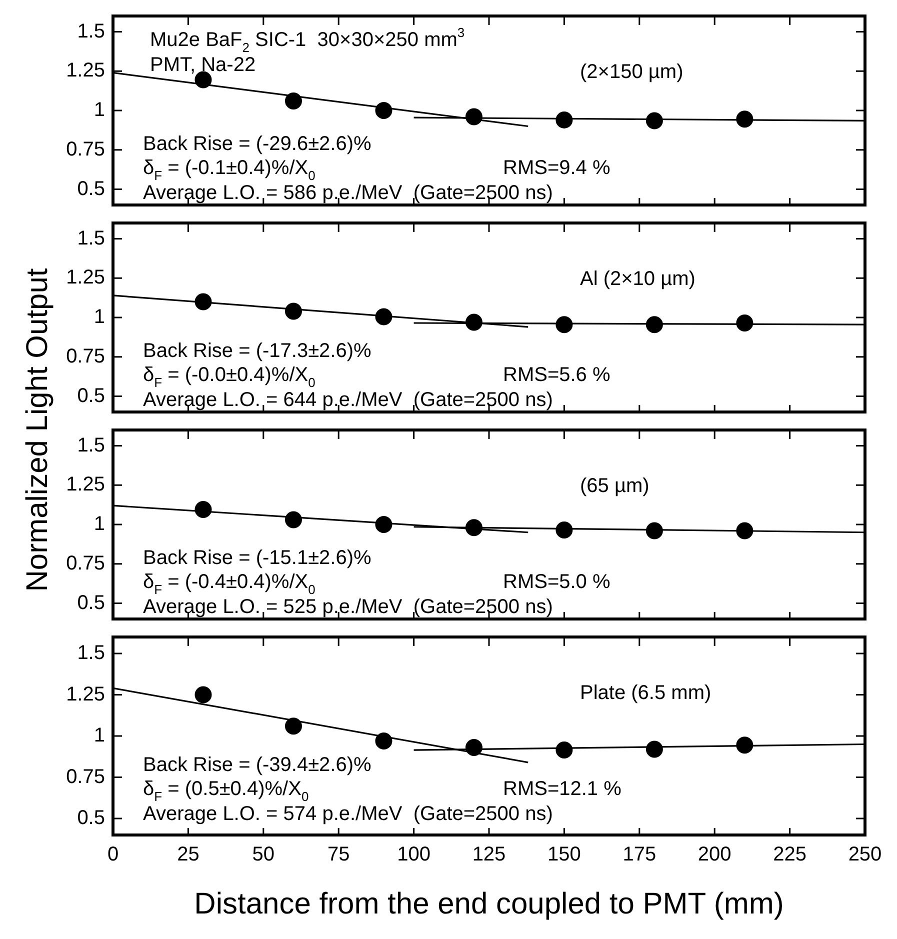  Describe the element at coordinates (489, 855) in the screenshot. I see `x-tick-label: 125` at that location.